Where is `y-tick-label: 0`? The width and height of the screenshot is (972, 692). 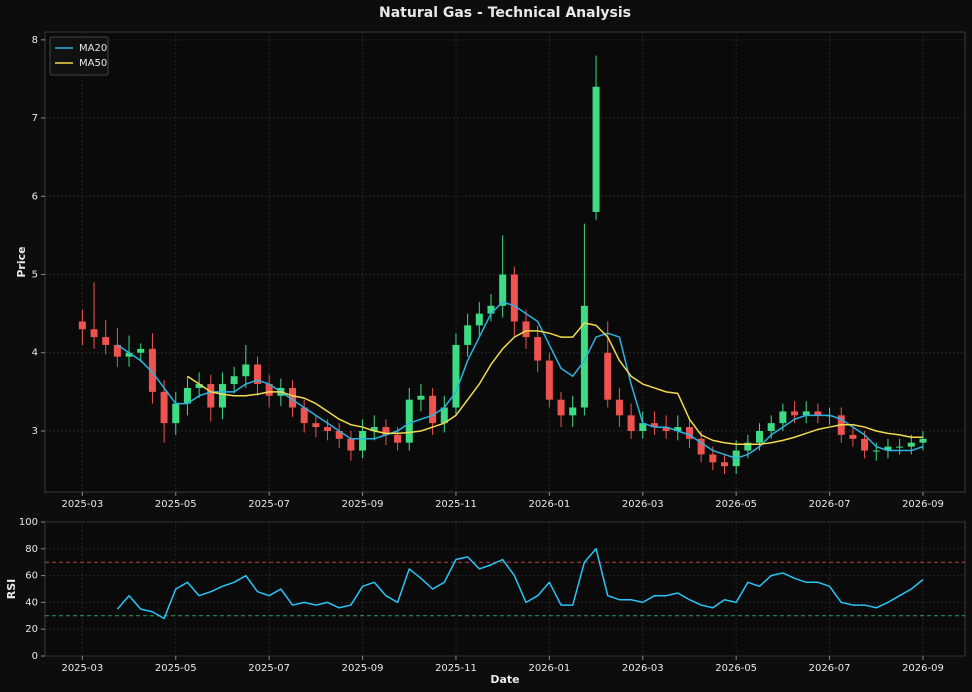 y-tick-label: 0 is located at coordinates (35, 656).